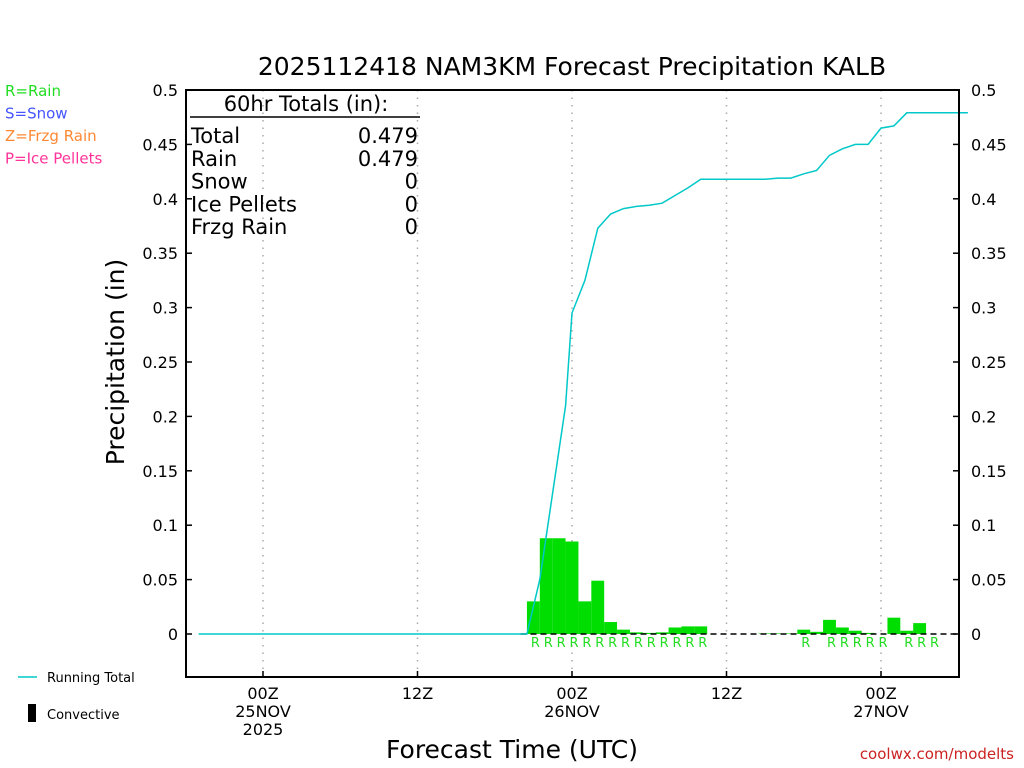  I want to click on totals-row-label: Ice Pellets, so click(244, 204).